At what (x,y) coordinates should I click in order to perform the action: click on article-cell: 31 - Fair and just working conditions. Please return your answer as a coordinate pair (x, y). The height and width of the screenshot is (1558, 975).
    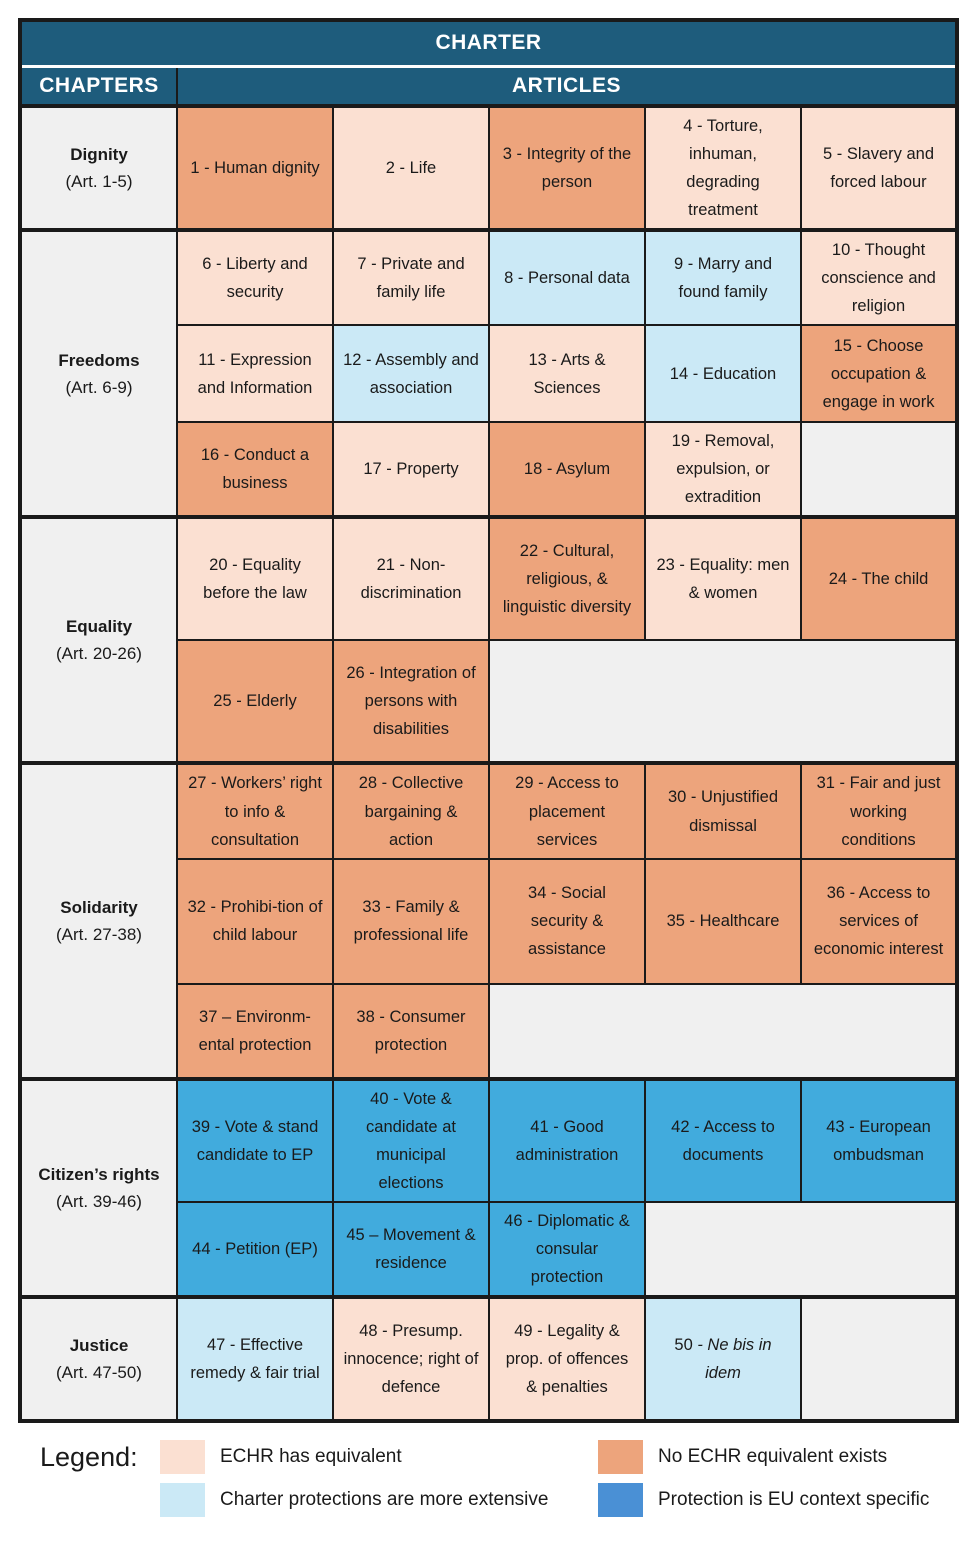
    Looking at the image, I should click on (879, 810).